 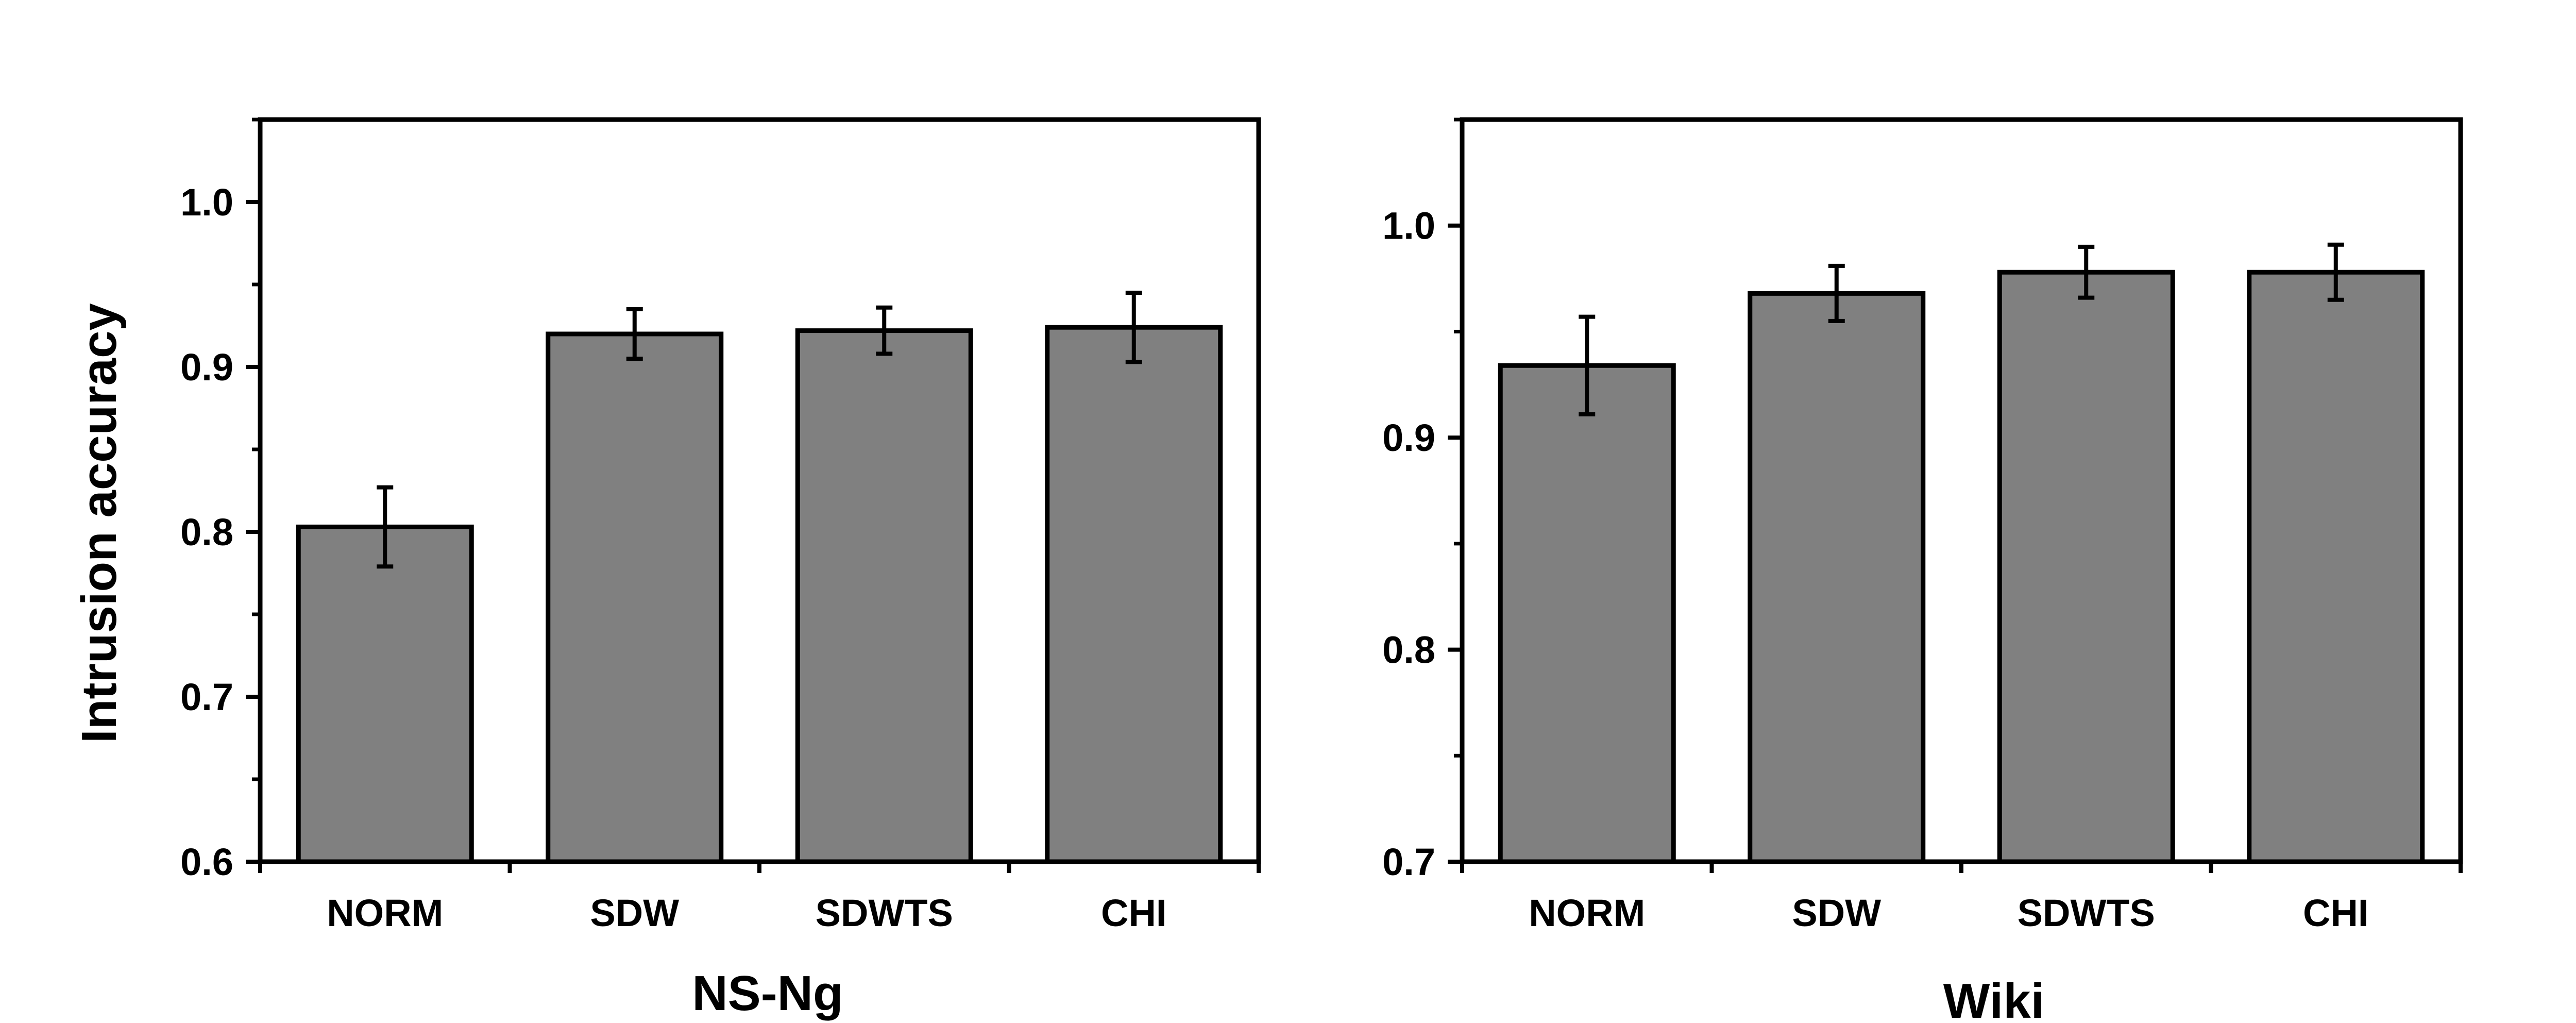 I want to click on x-axis-title: NS-Ng, so click(x=767, y=993).